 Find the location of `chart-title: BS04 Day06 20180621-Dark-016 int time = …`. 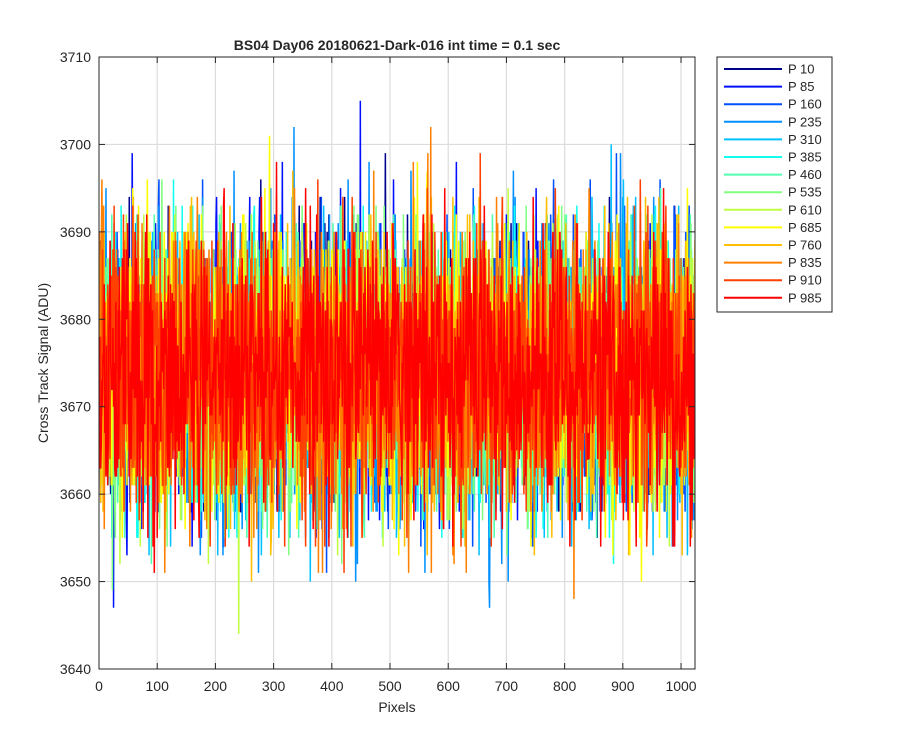

chart-title: BS04 Day06 20180621-Dark-016 int time = … is located at coordinates (397, 45).